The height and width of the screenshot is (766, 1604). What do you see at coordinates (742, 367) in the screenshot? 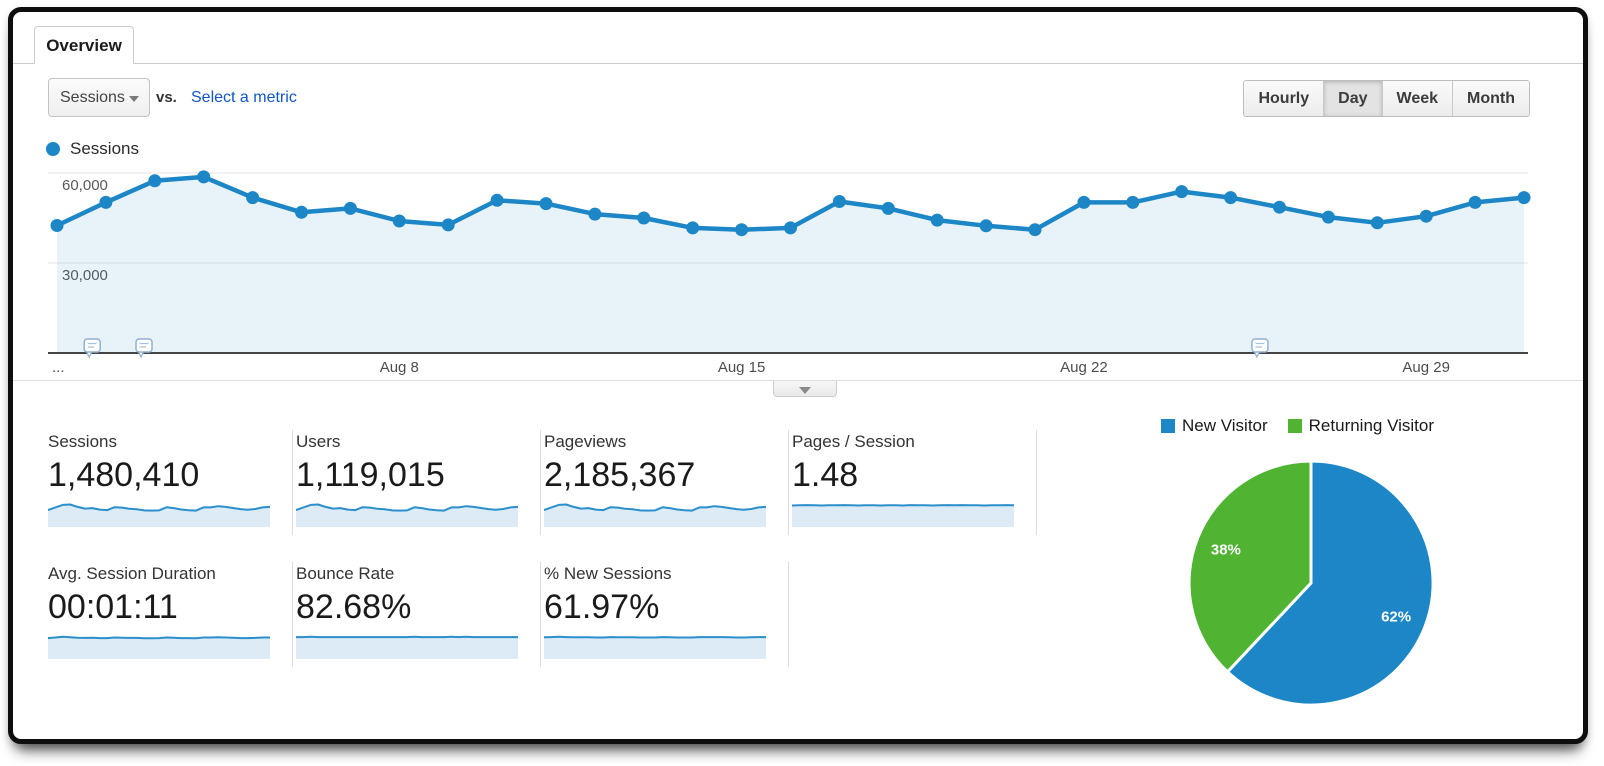
I see `x-axis-tick-label: Aug 15` at bounding box center [742, 367].